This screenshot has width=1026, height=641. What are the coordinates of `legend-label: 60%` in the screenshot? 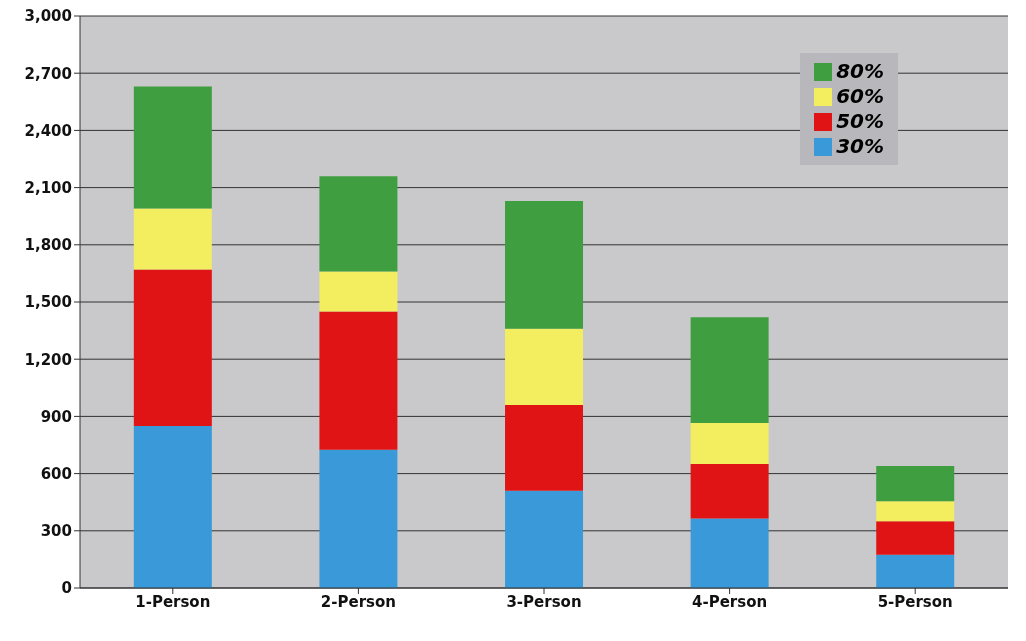 It's located at (860, 96).